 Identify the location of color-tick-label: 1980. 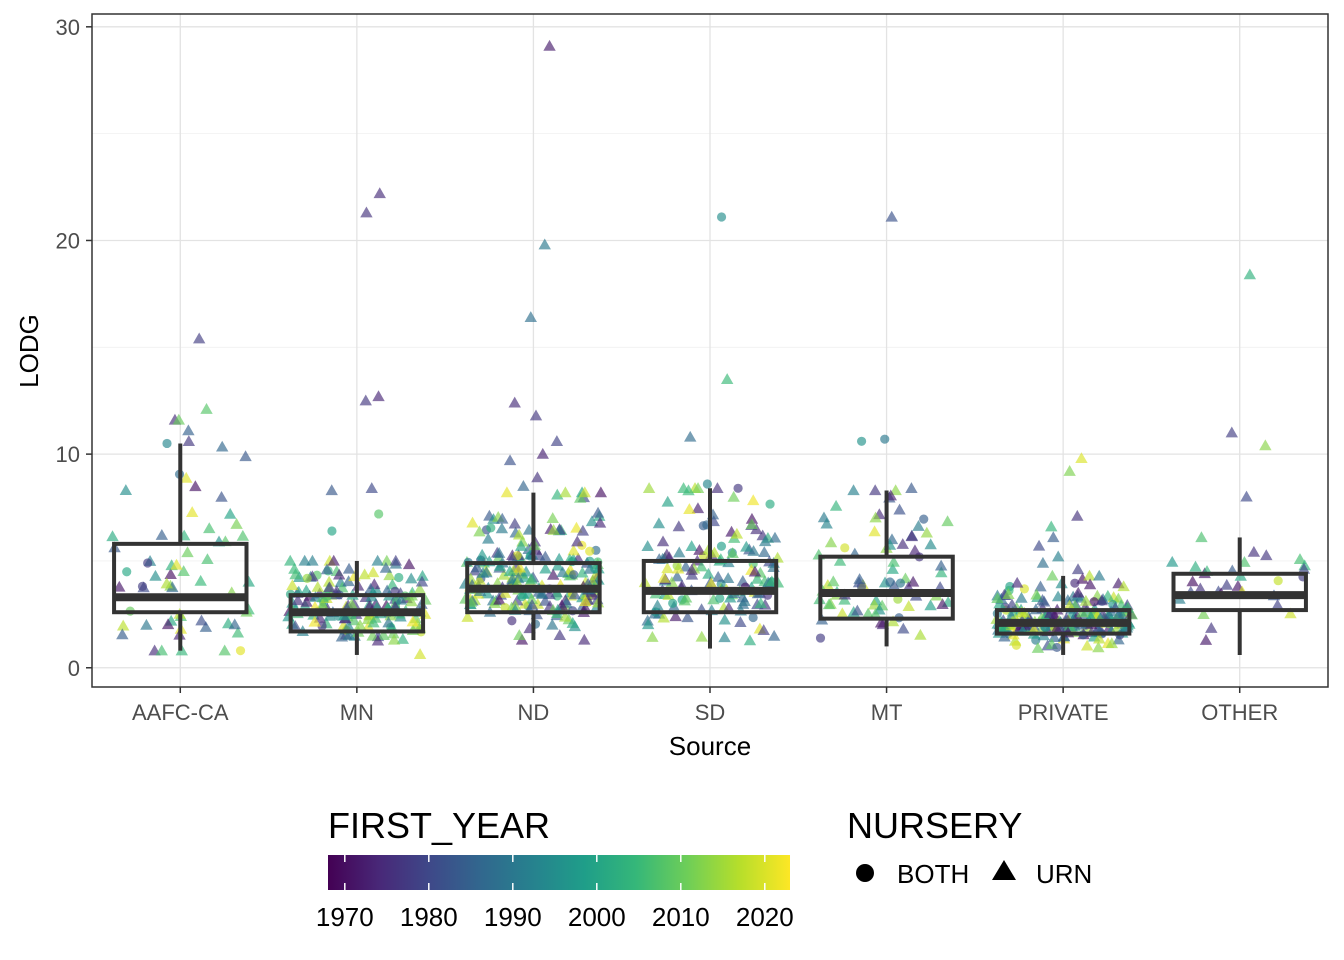
(429, 917).